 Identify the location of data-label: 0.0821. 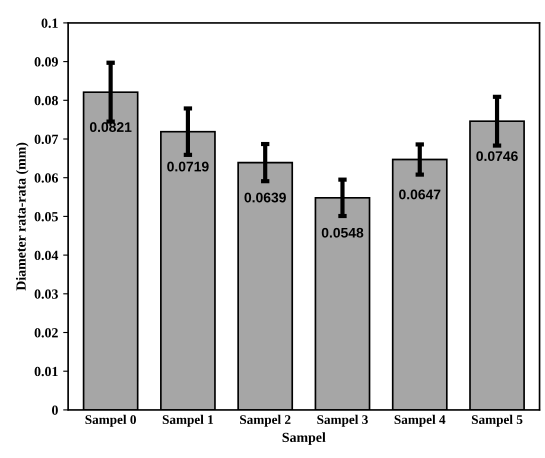
(111, 127).